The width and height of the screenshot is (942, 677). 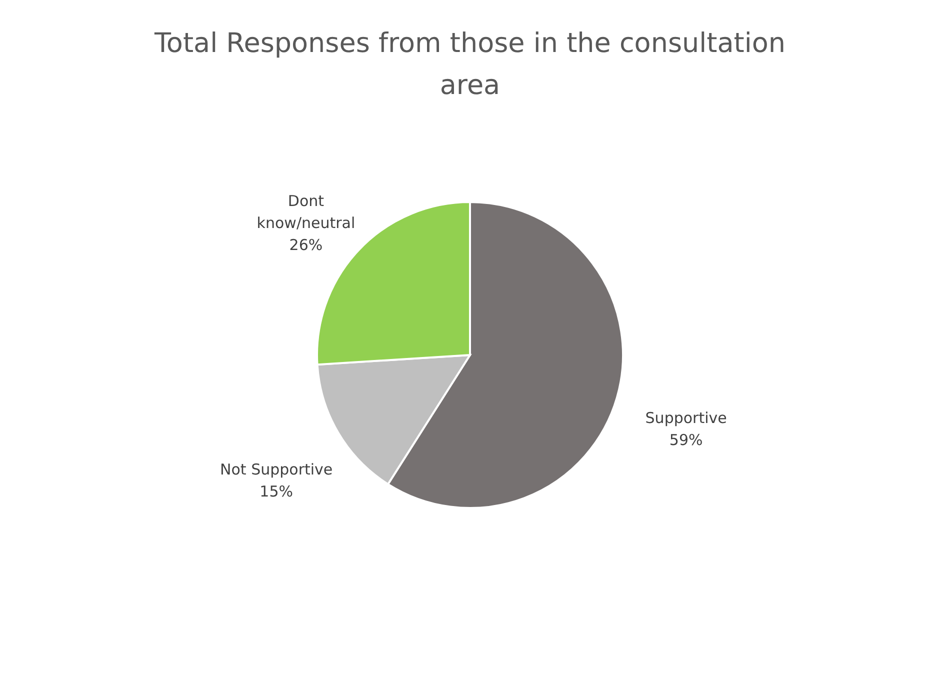 I want to click on data-label: 15%, so click(x=277, y=491).